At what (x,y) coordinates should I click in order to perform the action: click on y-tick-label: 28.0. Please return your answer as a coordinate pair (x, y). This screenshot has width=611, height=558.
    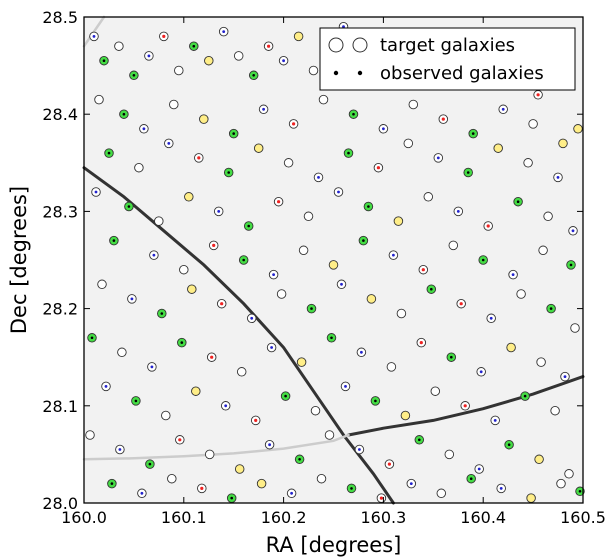
    Looking at the image, I should click on (60, 503).